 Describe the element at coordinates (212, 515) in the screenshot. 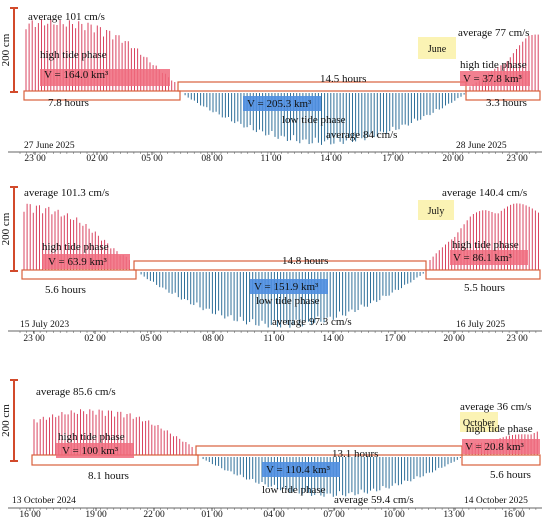

I see `time-tick-label: 01 00` at that location.